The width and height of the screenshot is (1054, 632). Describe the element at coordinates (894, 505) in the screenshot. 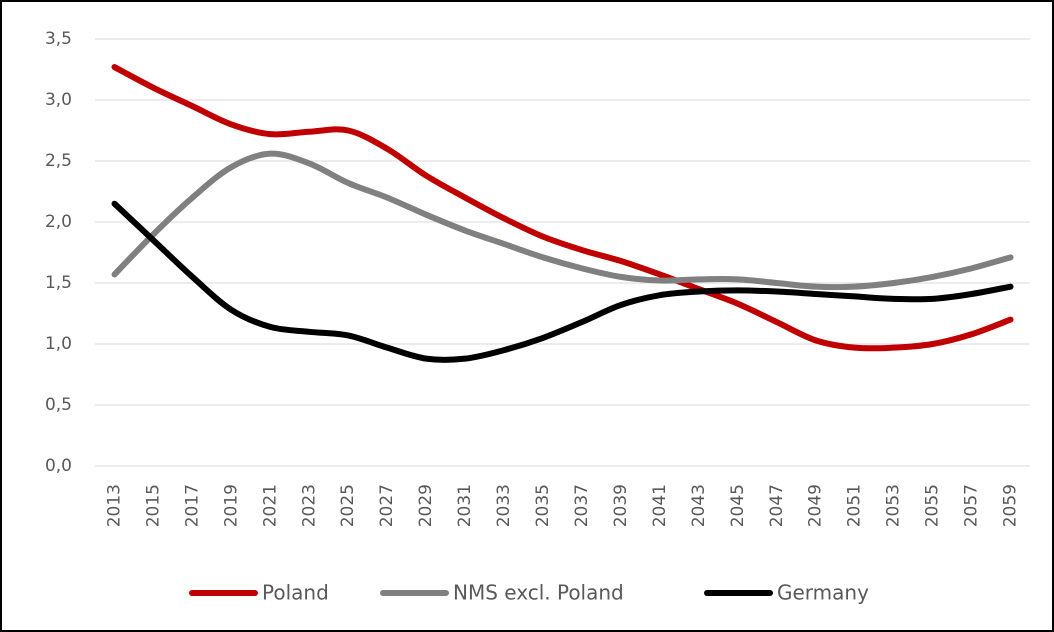

I see `x-tick-label: 2053` at that location.